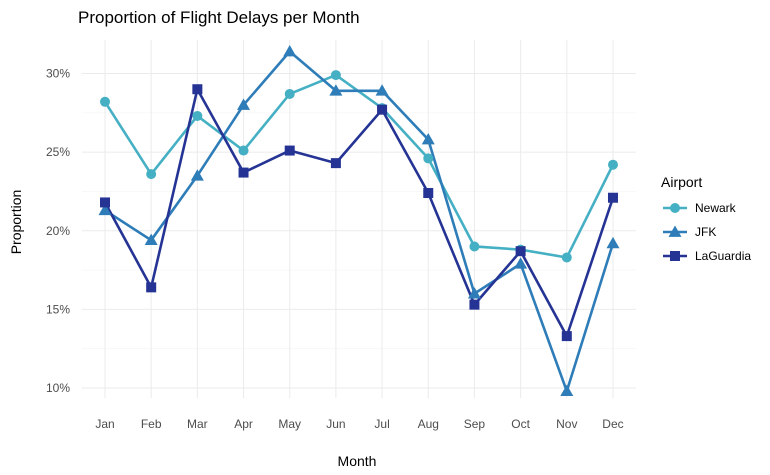 Image resolution: width=770 pixels, height=475 pixels. Describe the element at coordinates (520, 424) in the screenshot. I see `x-tick-label: Oct` at that location.